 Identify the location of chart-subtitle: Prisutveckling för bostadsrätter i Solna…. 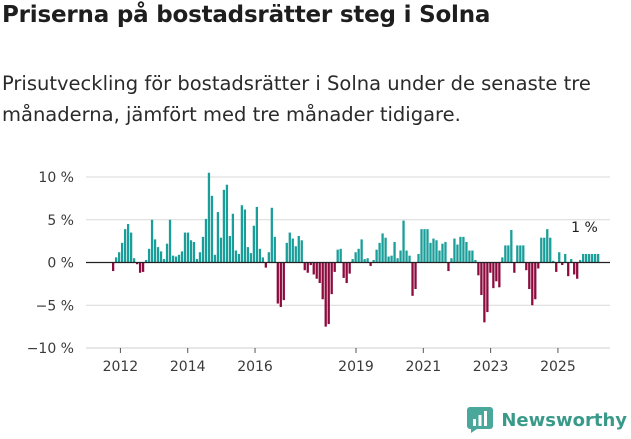
(296, 99).